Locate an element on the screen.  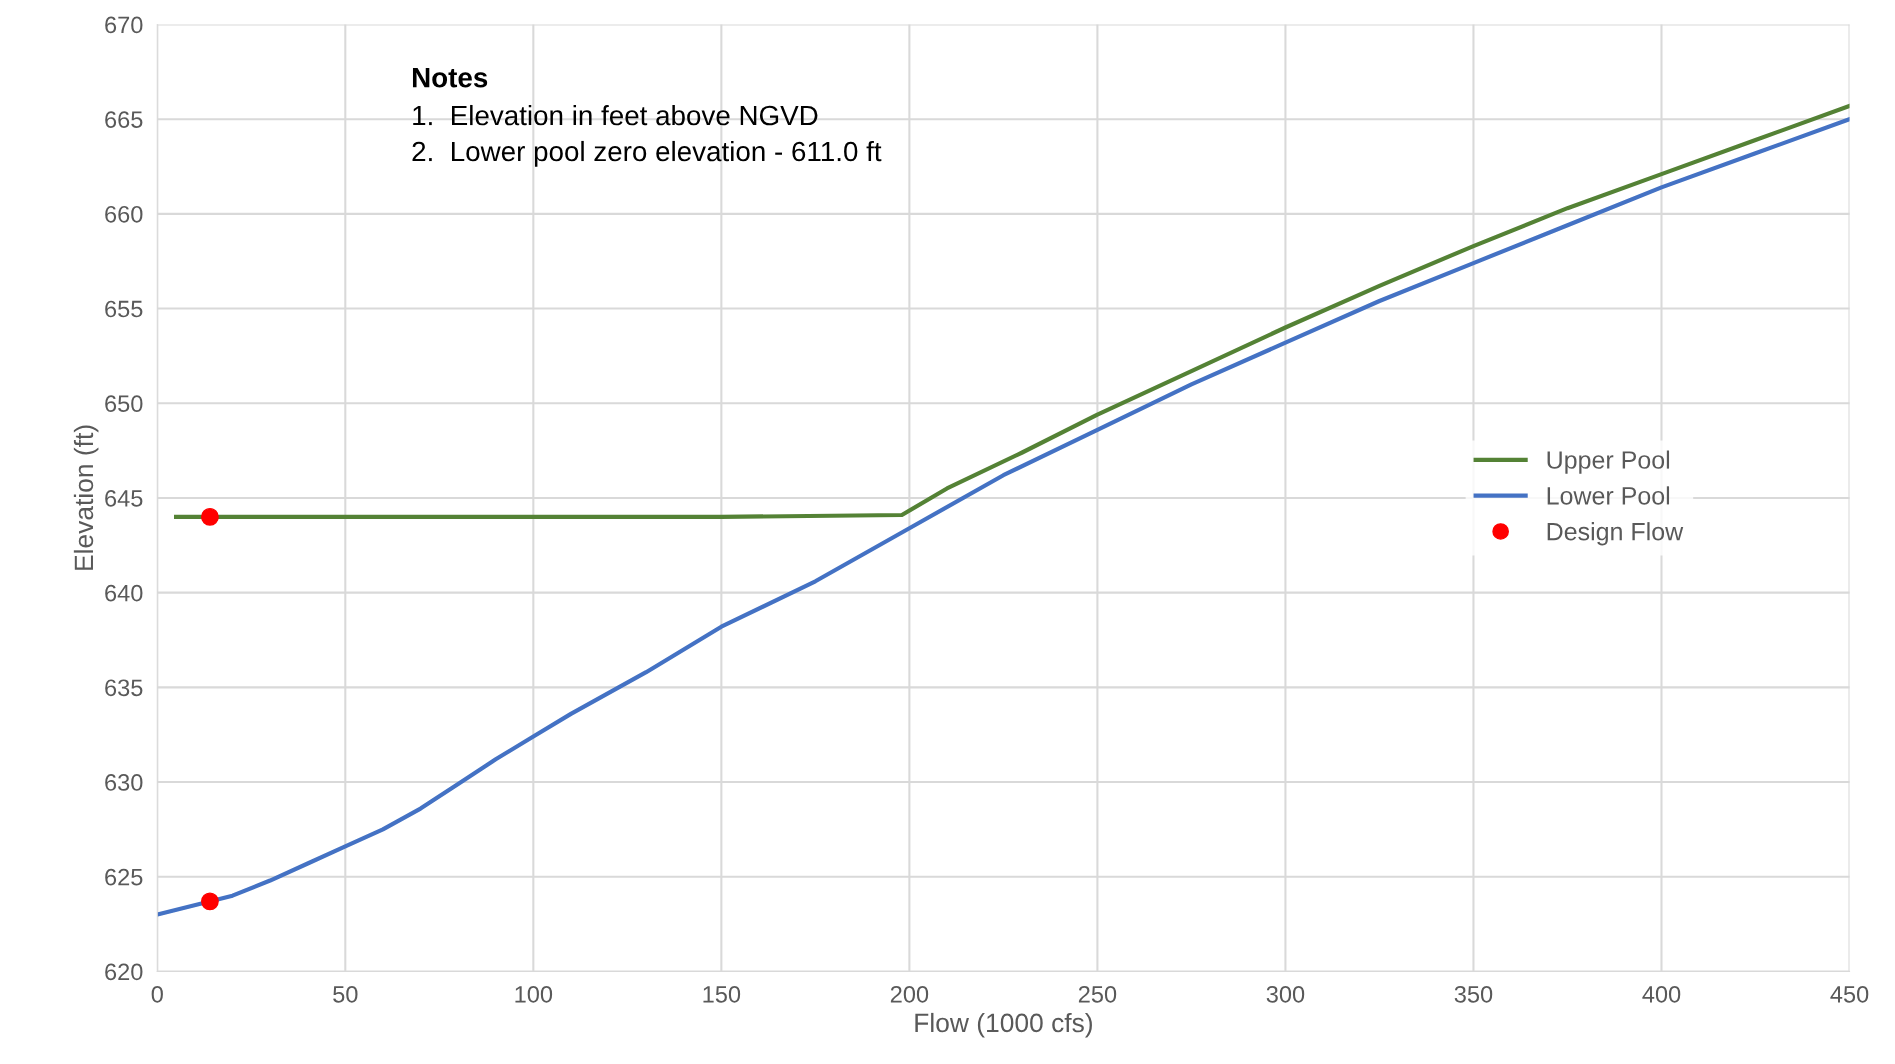
y-tick-label: 660 is located at coordinates (124, 214).